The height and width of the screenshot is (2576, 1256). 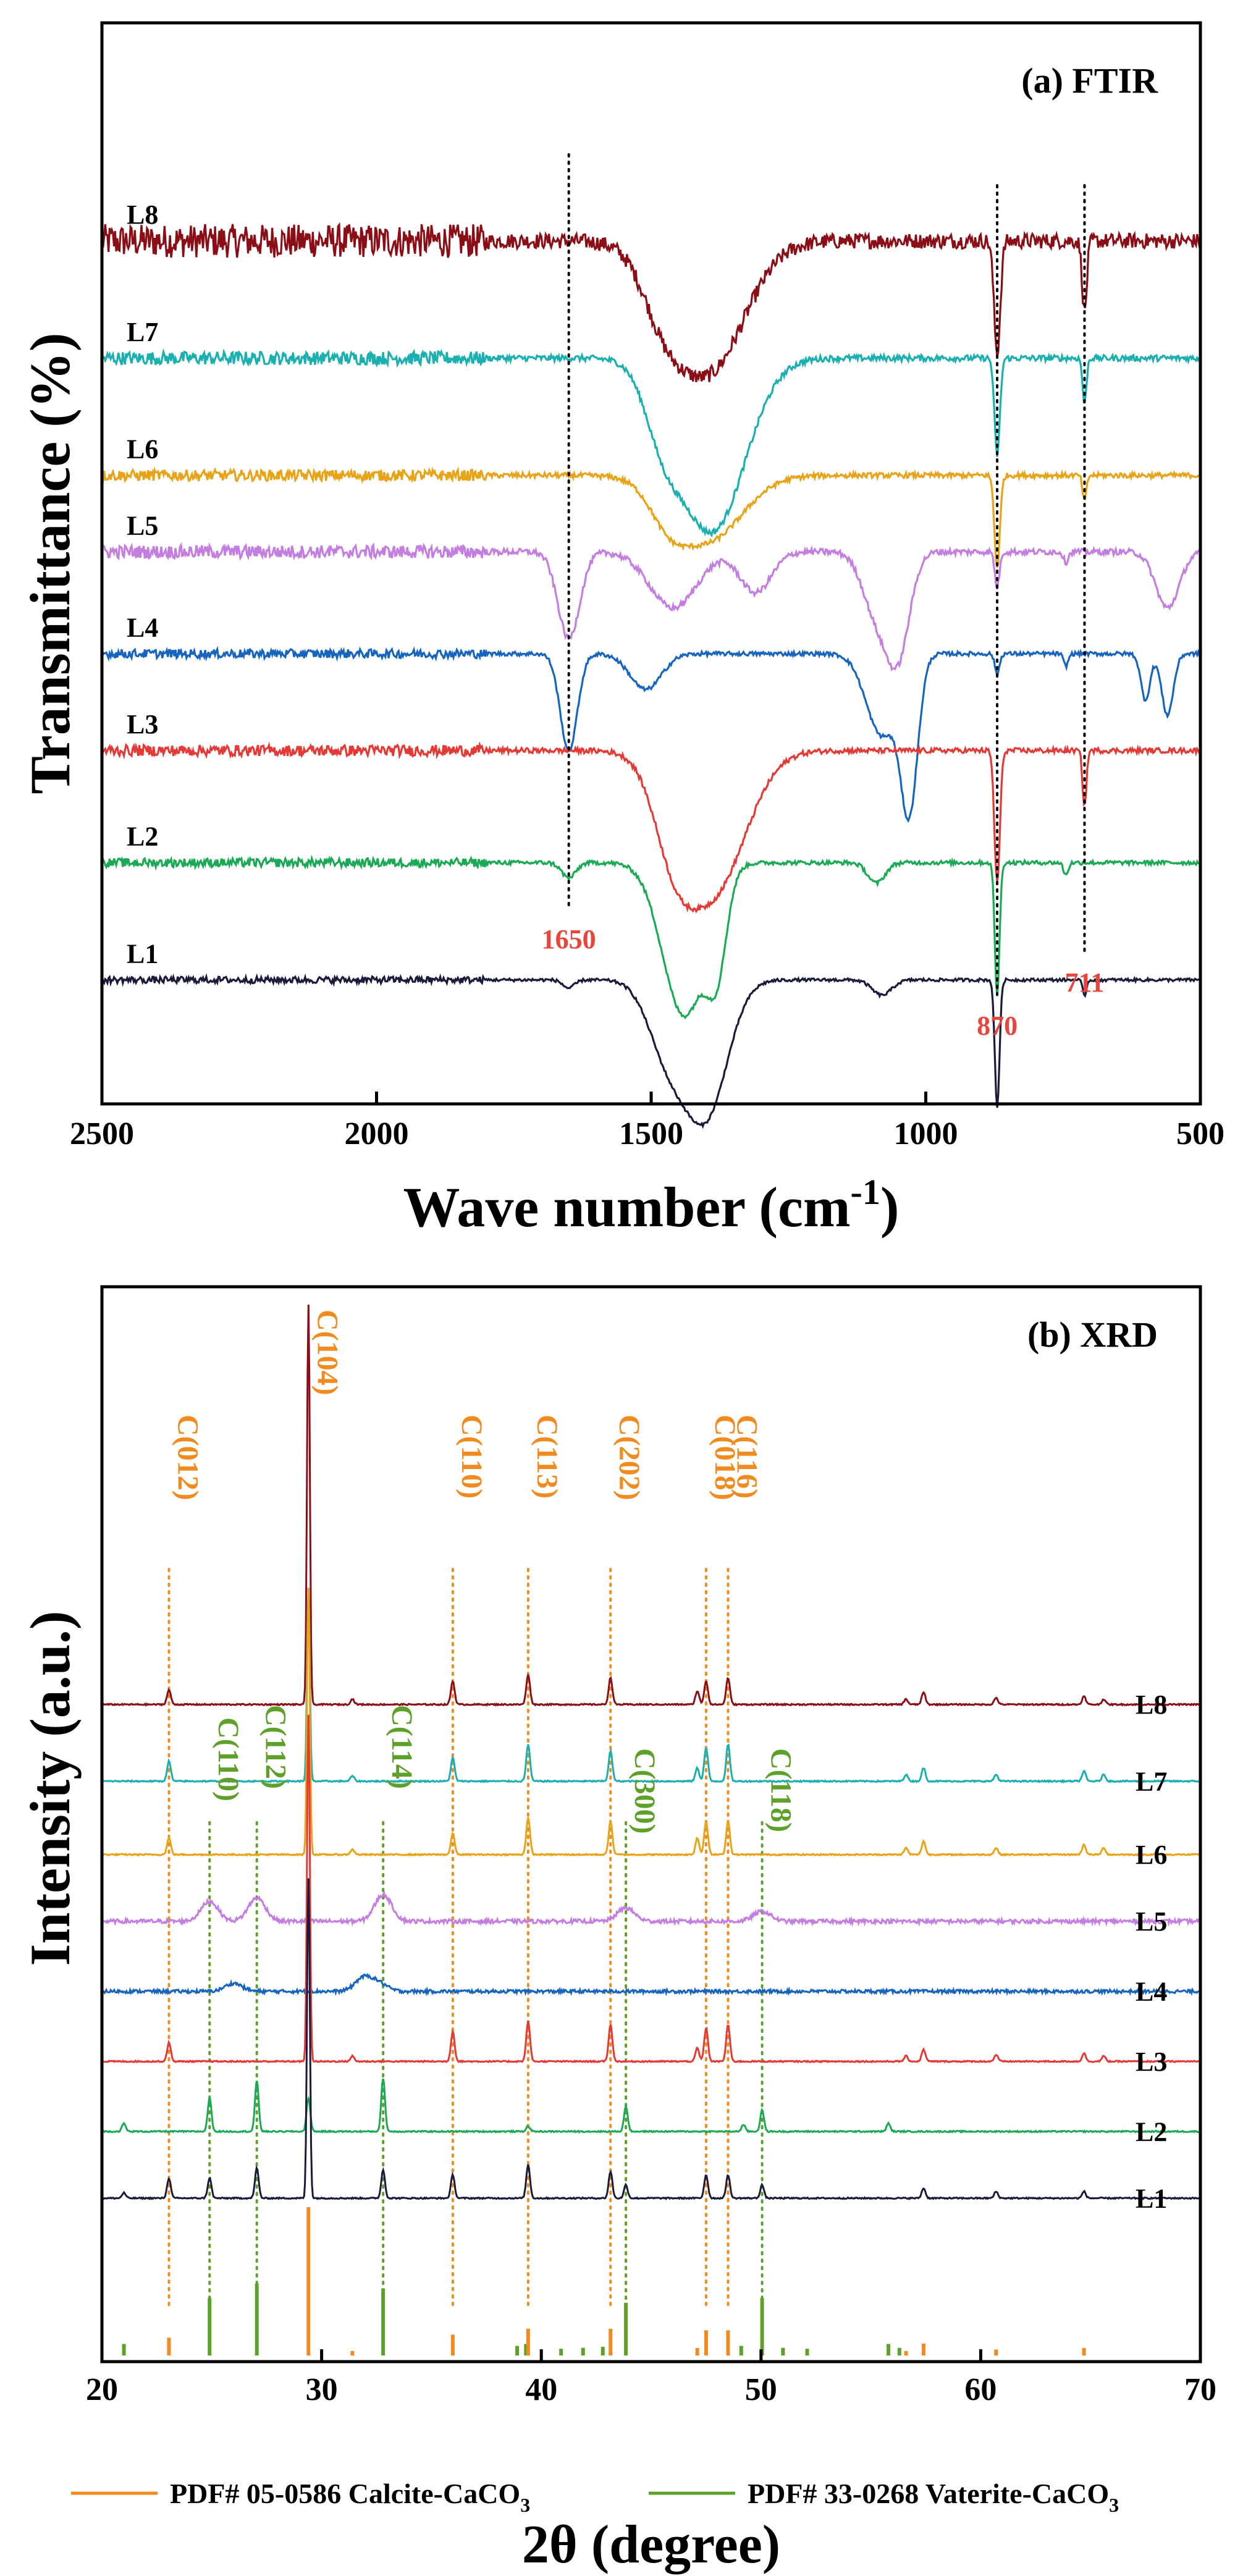 What do you see at coordinates (651, 2378) in the screenshot?
I see `xrd-x-ticks: 20 30 40 50 60 70` at bounding box center [651, 2378].